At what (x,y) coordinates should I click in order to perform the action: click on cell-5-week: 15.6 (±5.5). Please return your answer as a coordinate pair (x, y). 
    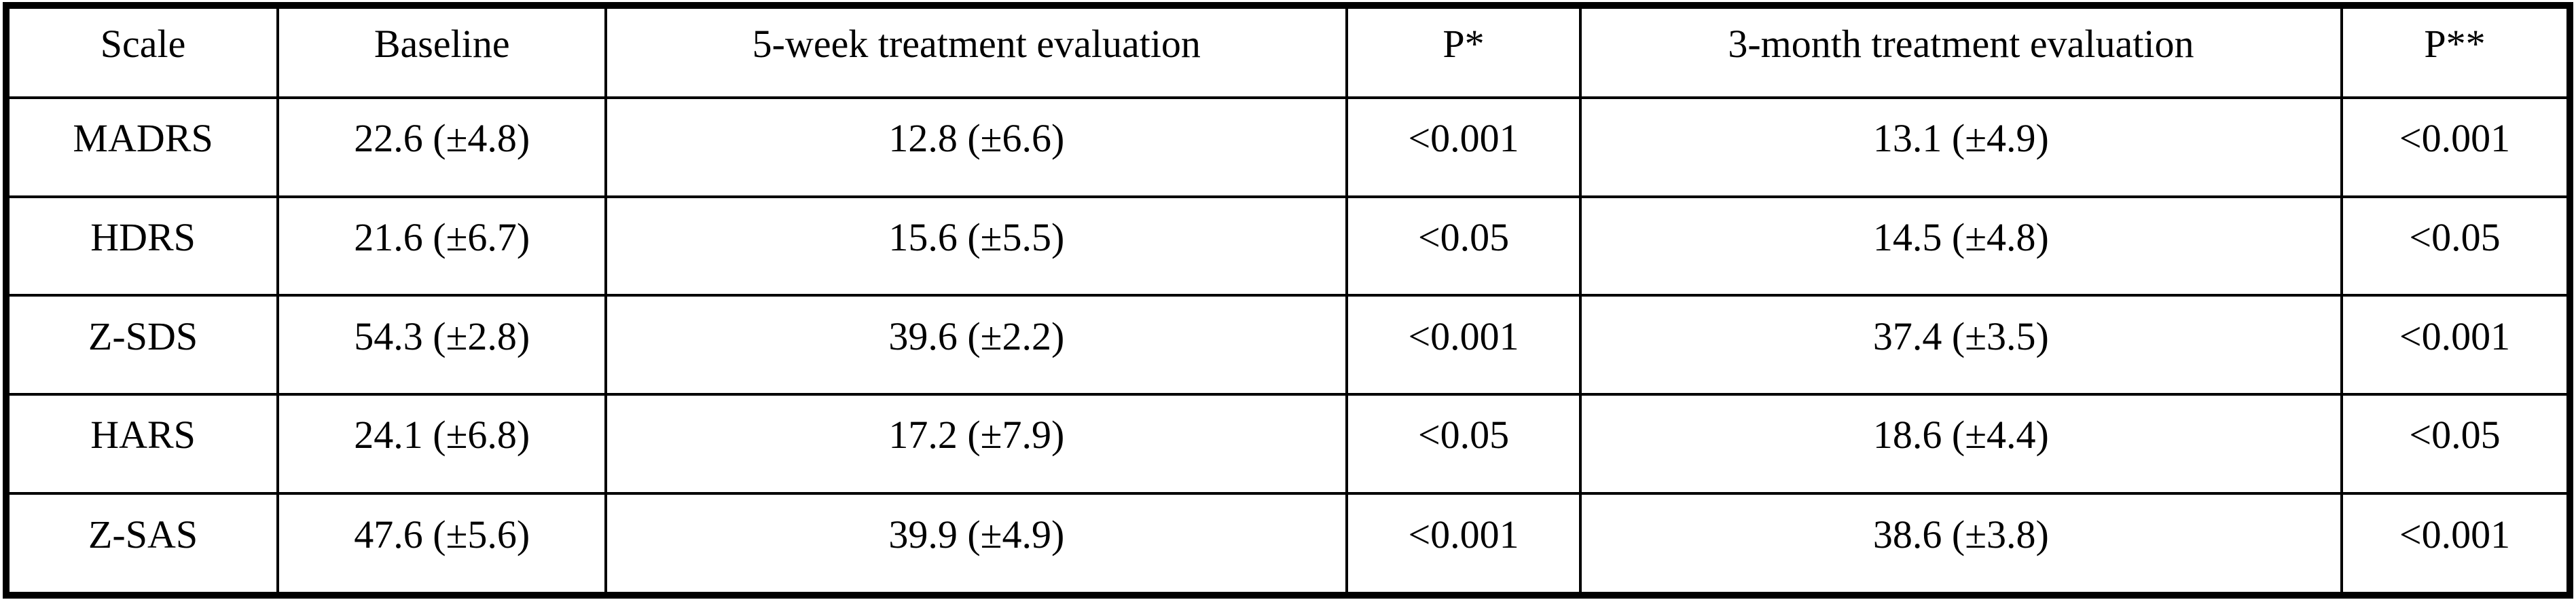
    Looking at the image, I should click on (976, 246).